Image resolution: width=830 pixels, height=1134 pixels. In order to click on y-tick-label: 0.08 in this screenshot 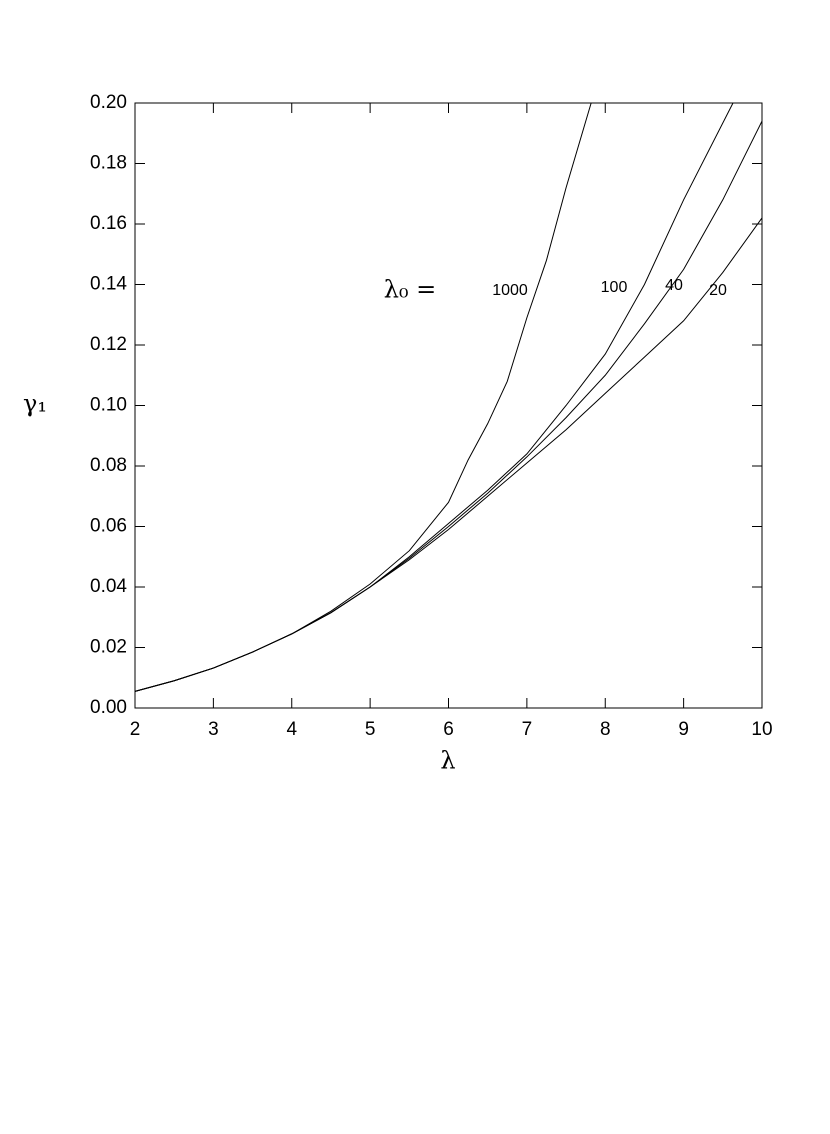, I will do `click(108, 465)`.